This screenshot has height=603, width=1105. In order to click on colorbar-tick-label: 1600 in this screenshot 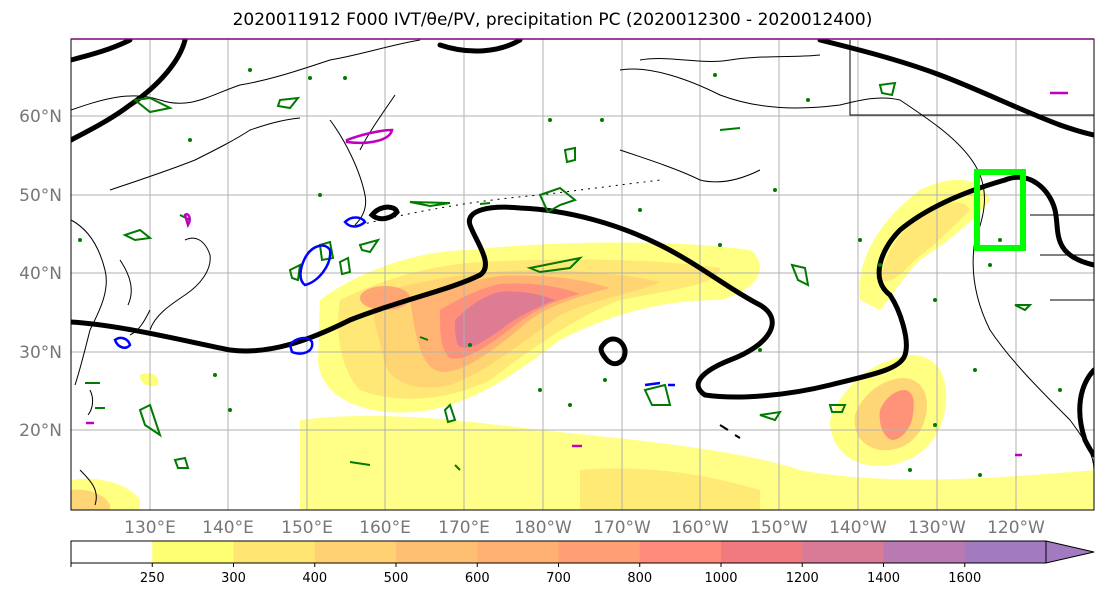, I will do `click(964, 578)`.